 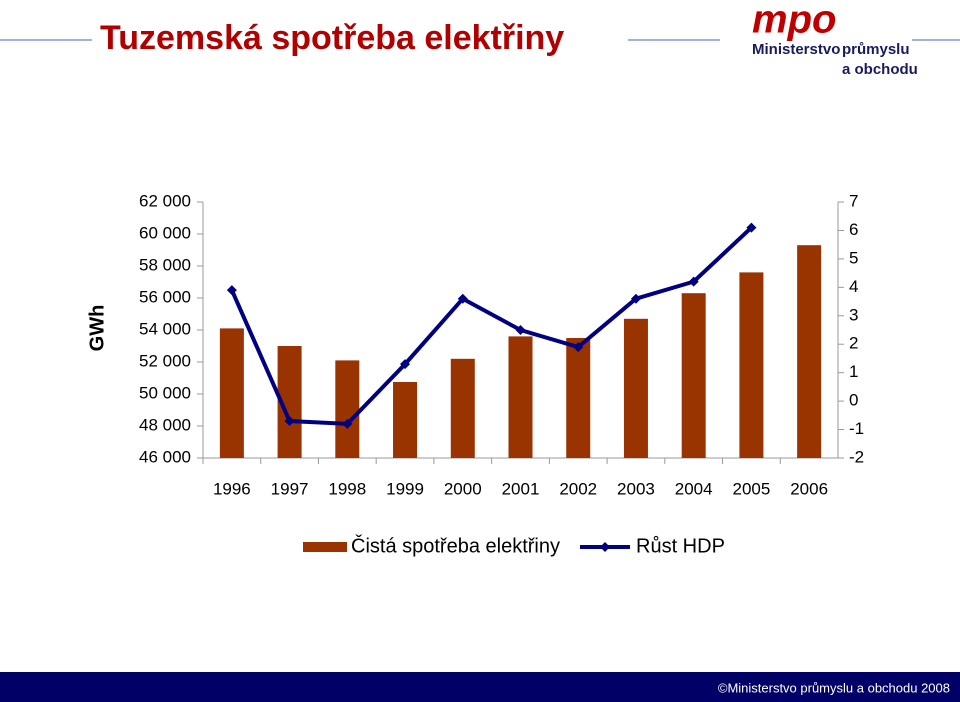 What do you see at coordinates (876, 49) in the screenshot?
I see `logo-text: průmyslu` at bounding box center [876, 49].